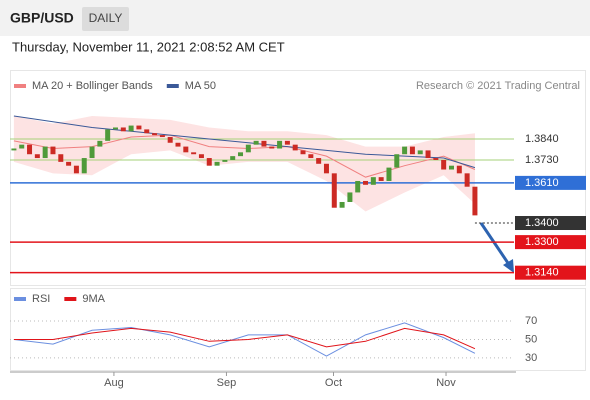  What do you see at coordinates (542, 273) in the screenshot?
I see `level-label: 1.3140` at bounding box center [542, 273].